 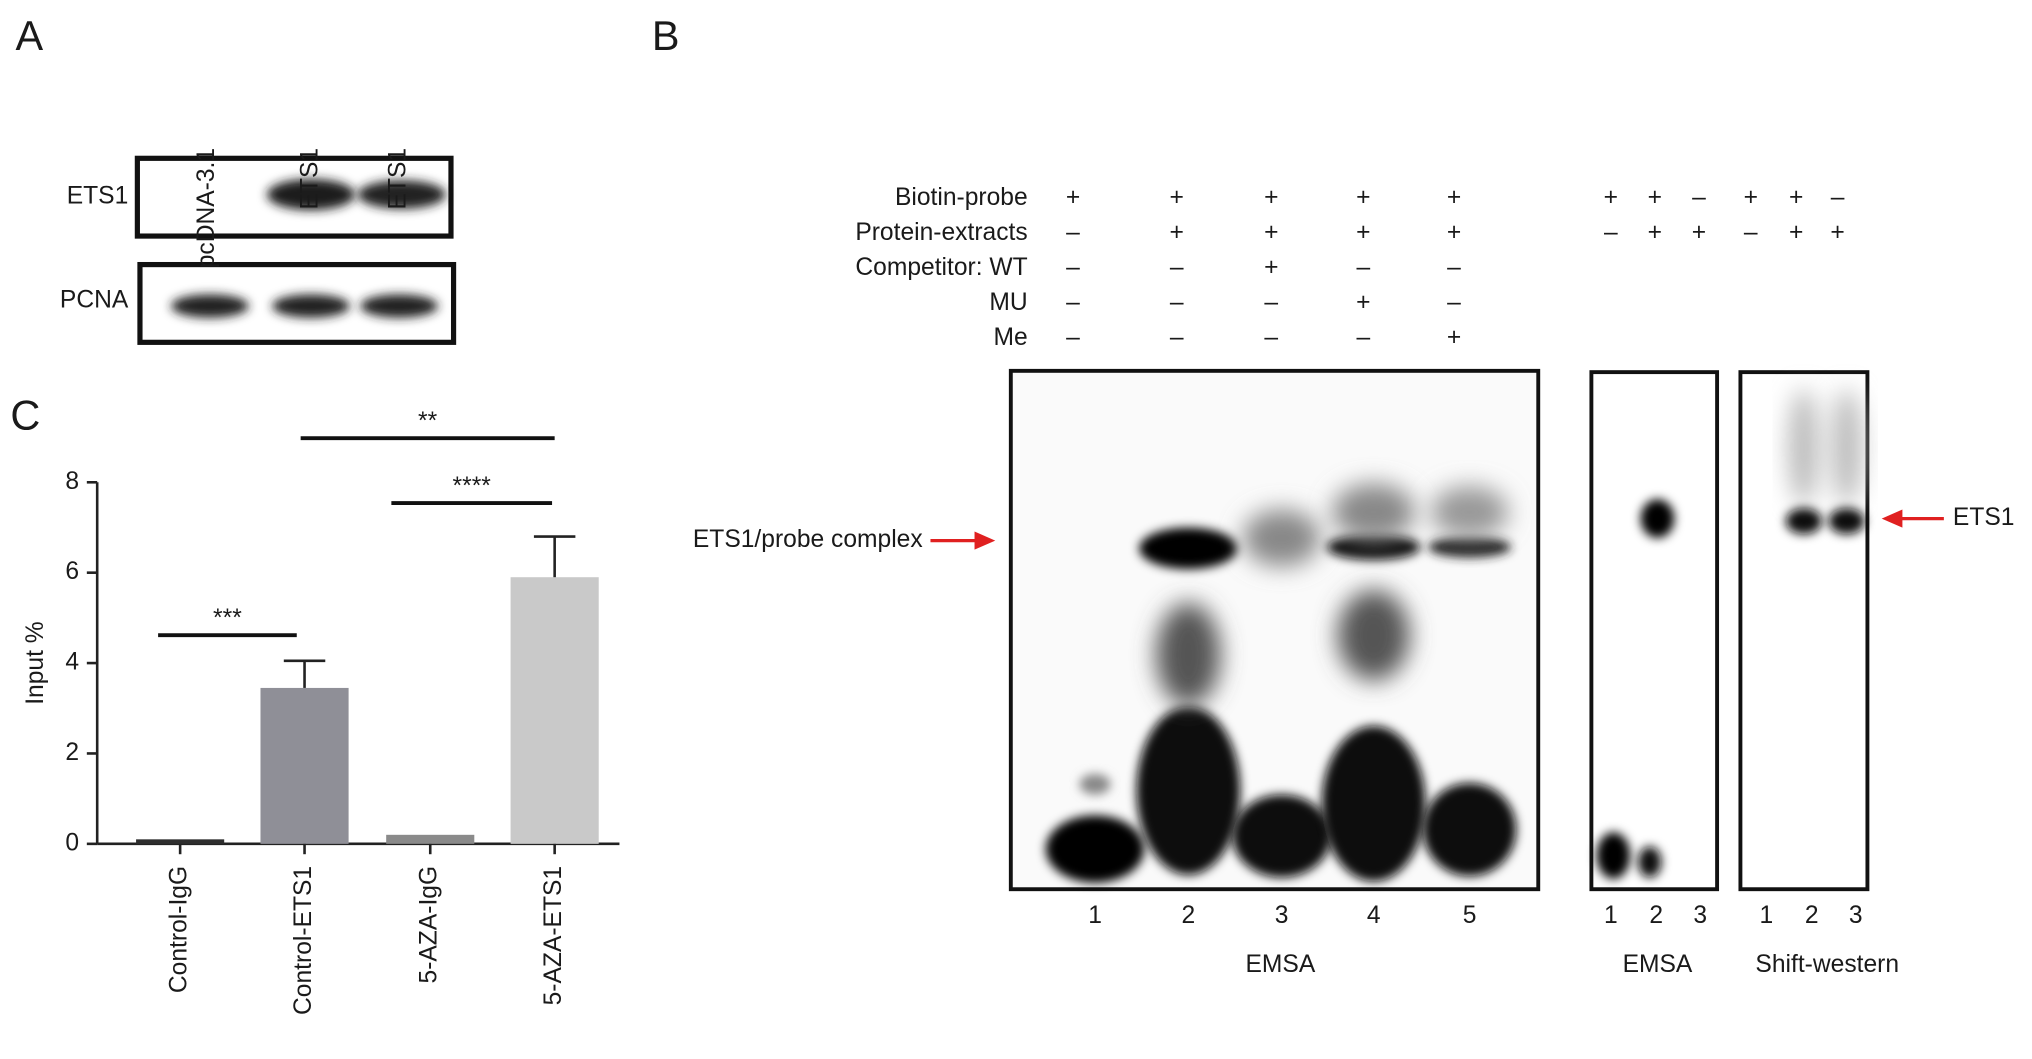 What do you see at coordinates (72, 752) in the screenshot?
I see `y-tick-label: 2` at bounding box center [72, 752].